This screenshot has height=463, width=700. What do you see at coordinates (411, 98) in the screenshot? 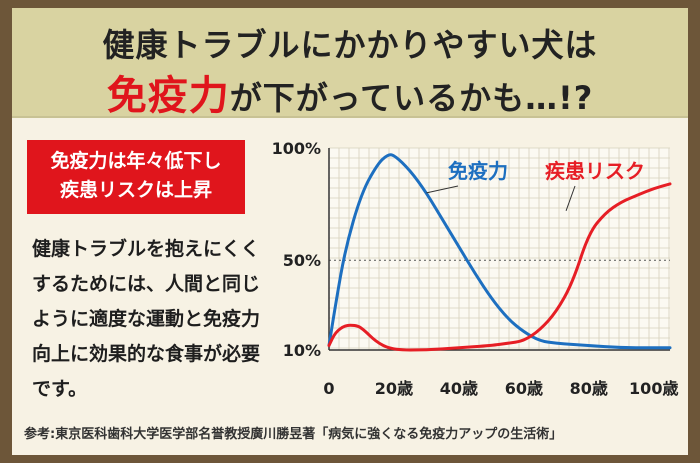
I see `header-subtitle-rest: が下がっているかも…!?` at bounding box center [411, 98].